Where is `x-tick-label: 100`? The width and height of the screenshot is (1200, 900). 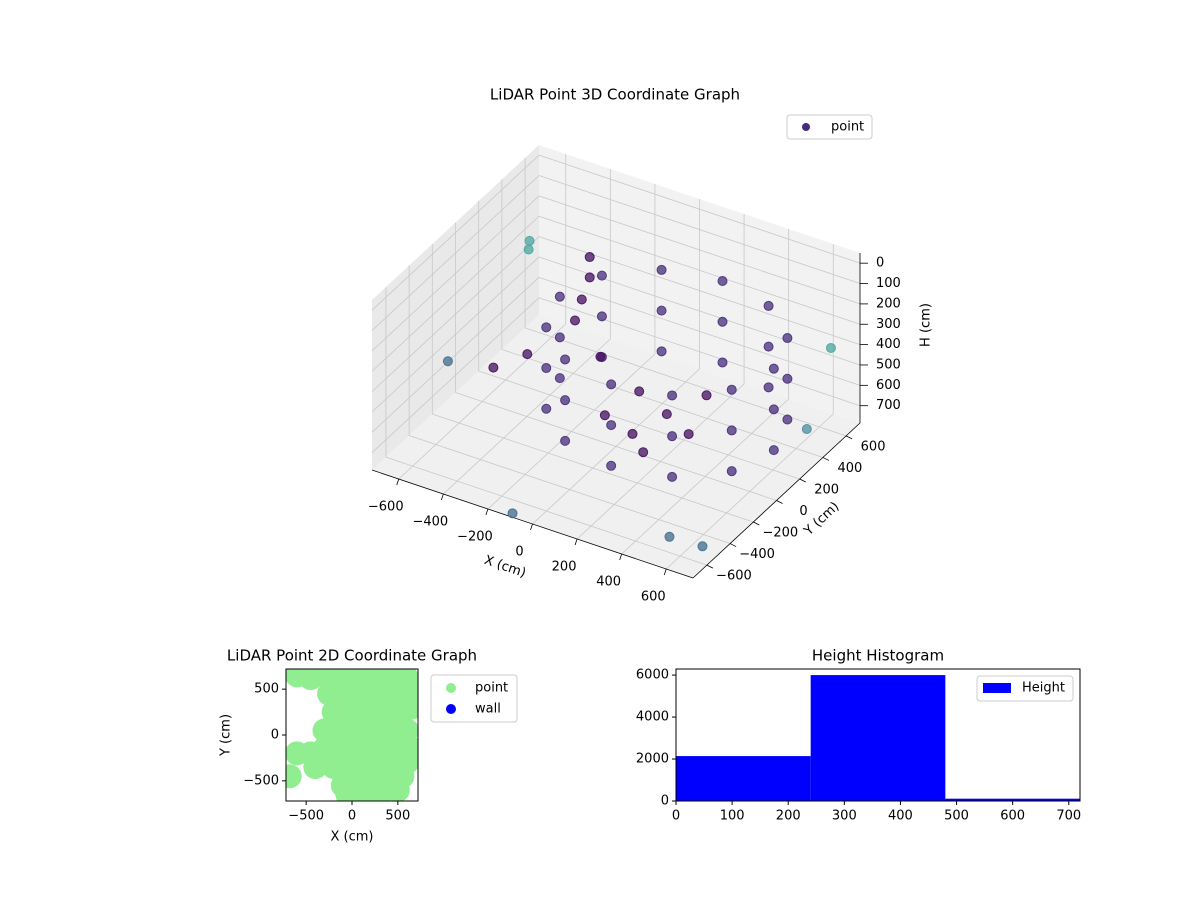 x-tick-label: 100 is located at coordinates (732, 816).